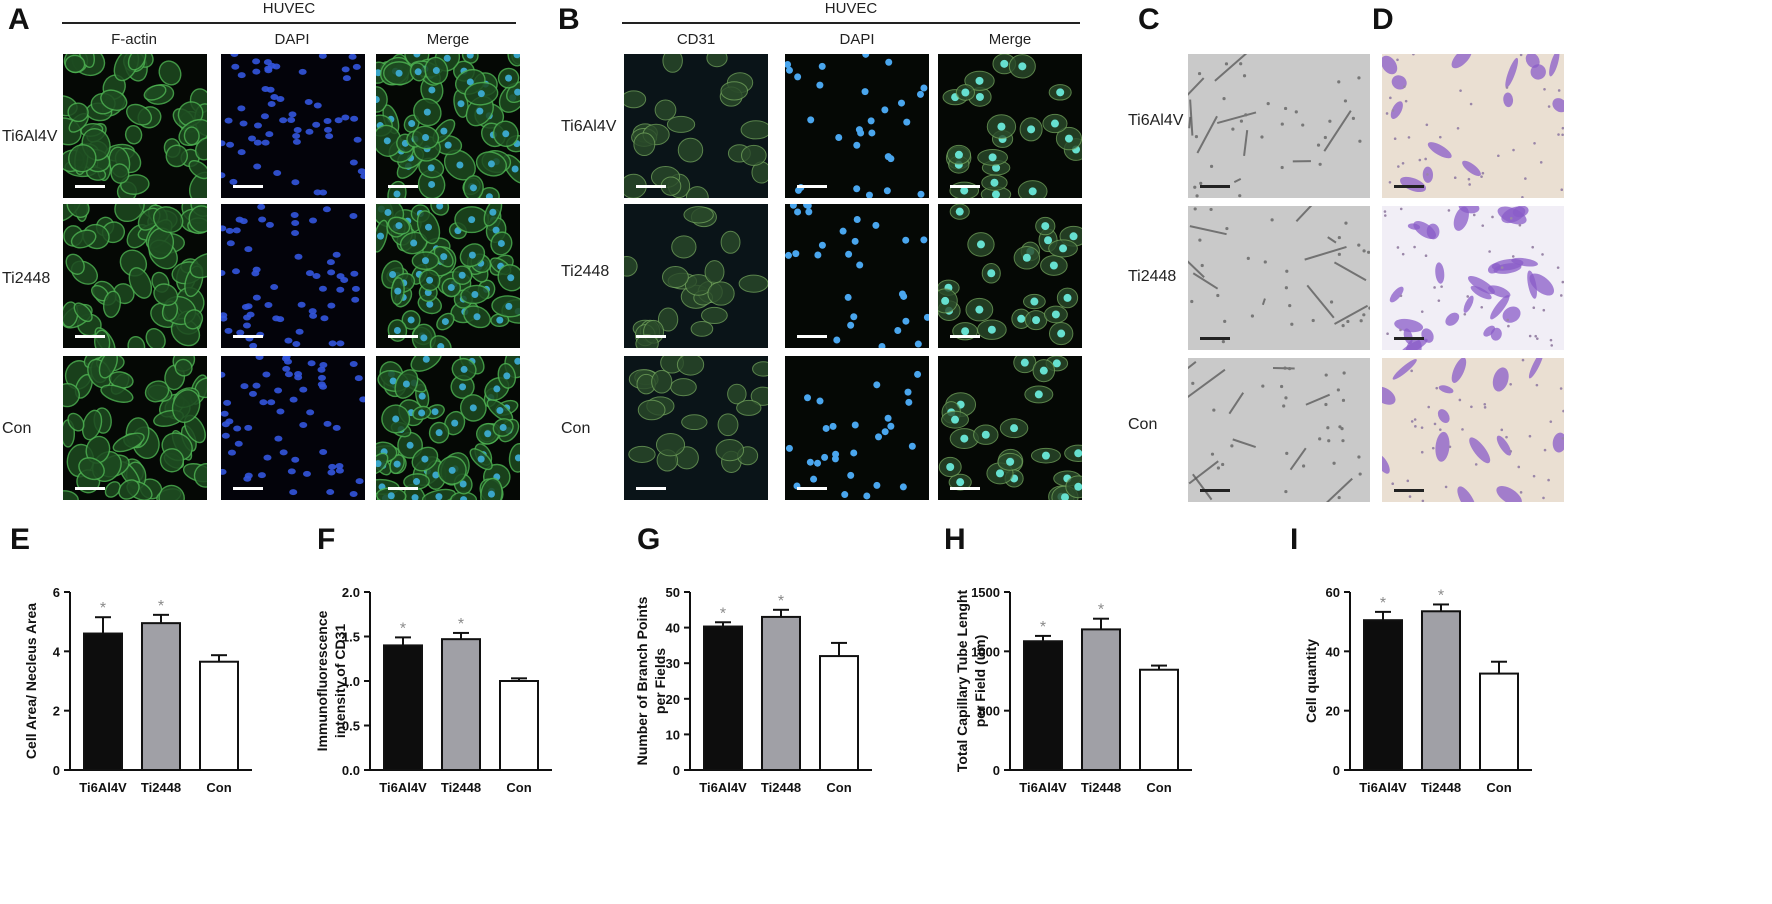 The height and width of the screenshot is (904, 1772). What do you see at coordinates (134, 39) in the screenshot?
I see `panel-a-col-1: F-actin` at bounding box center [134, 39].